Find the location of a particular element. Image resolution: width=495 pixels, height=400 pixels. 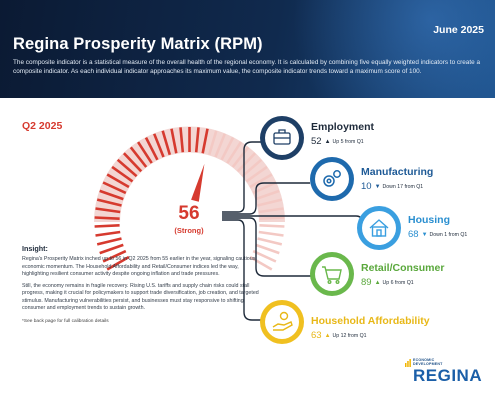

page-title: Regina Prosperity Matrix (RPM) is located at coordinates (138, 44).